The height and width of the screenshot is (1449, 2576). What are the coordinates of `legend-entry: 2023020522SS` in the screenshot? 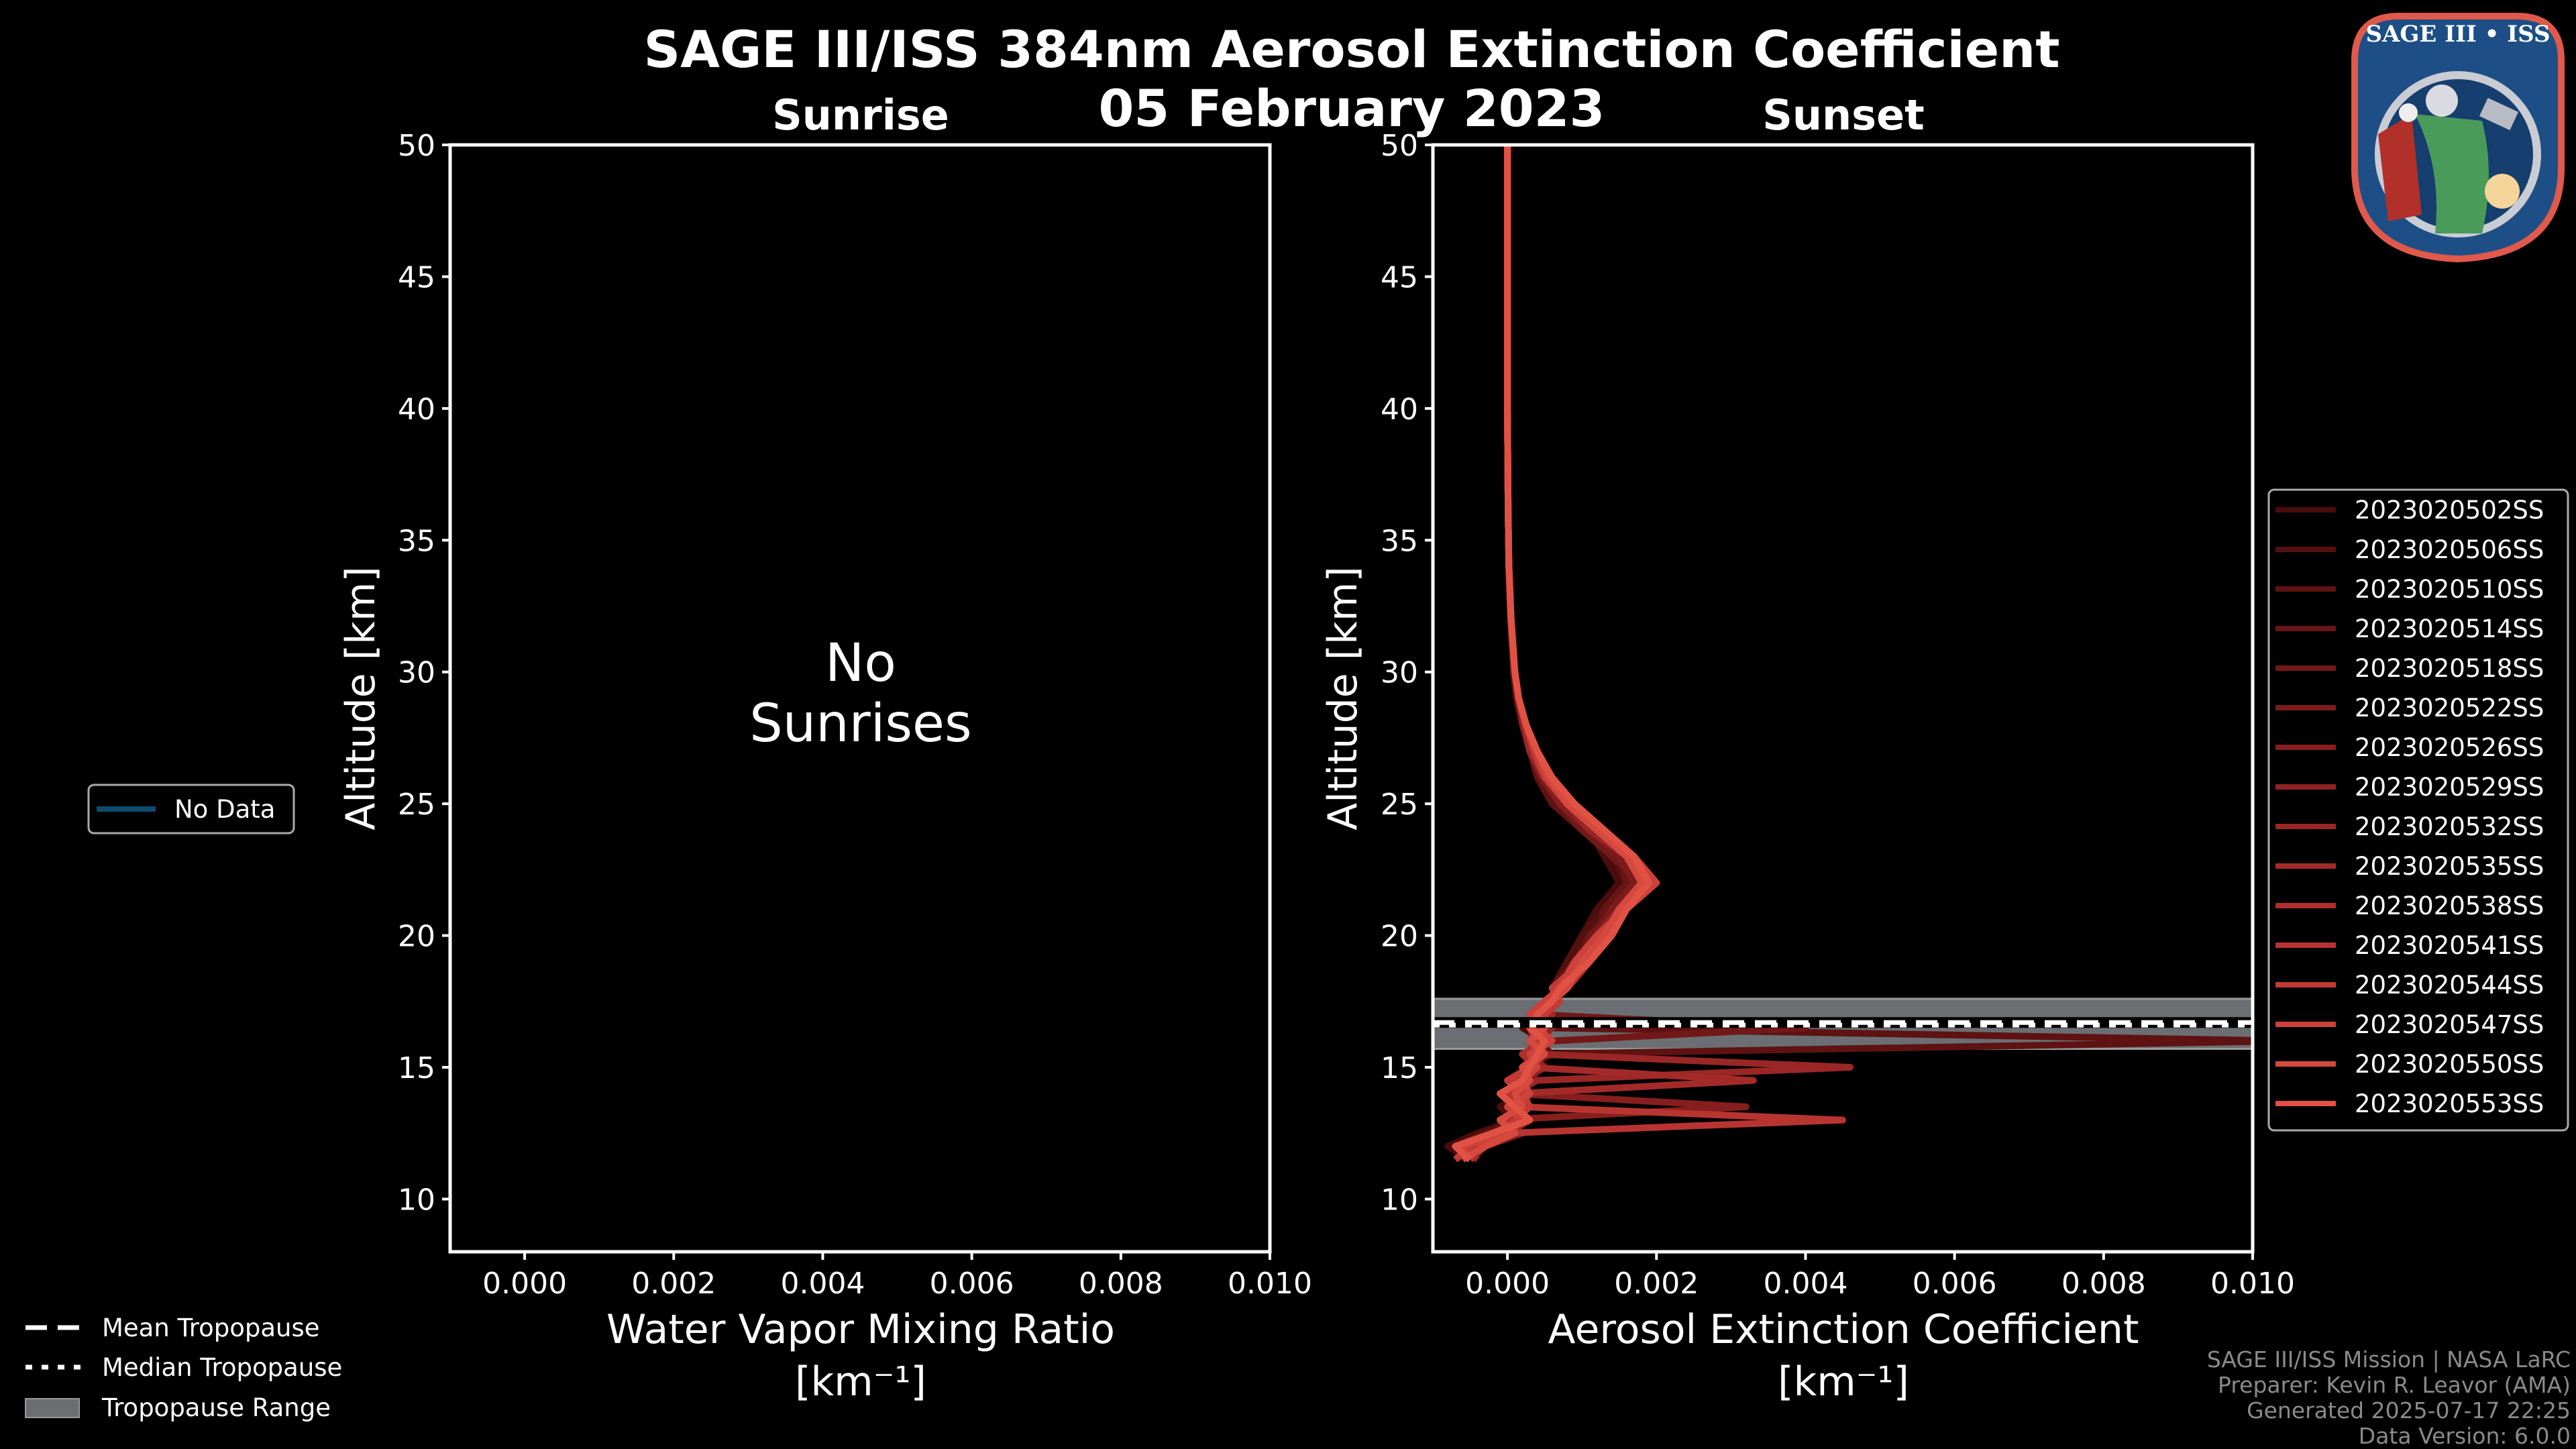 It's located at (2449, 708).